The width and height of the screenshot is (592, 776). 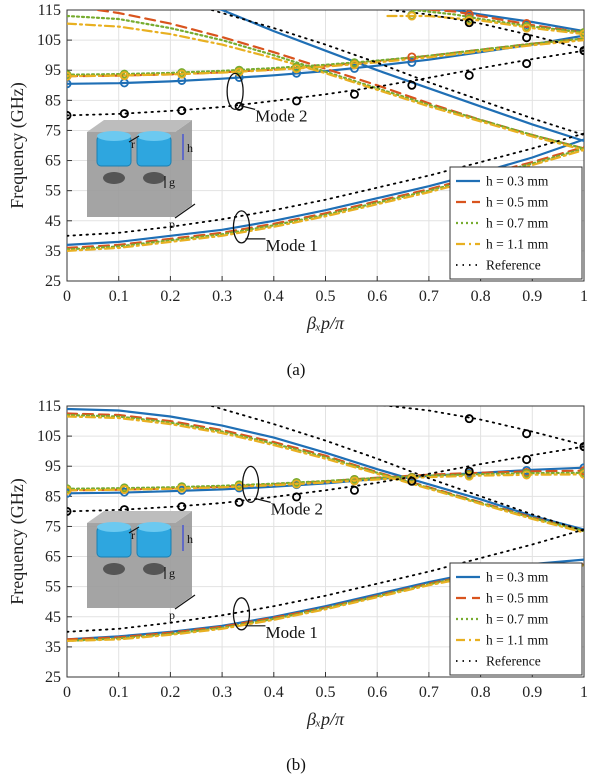 I want to click on y-tick-label: 35, so click(x=53, y=251).